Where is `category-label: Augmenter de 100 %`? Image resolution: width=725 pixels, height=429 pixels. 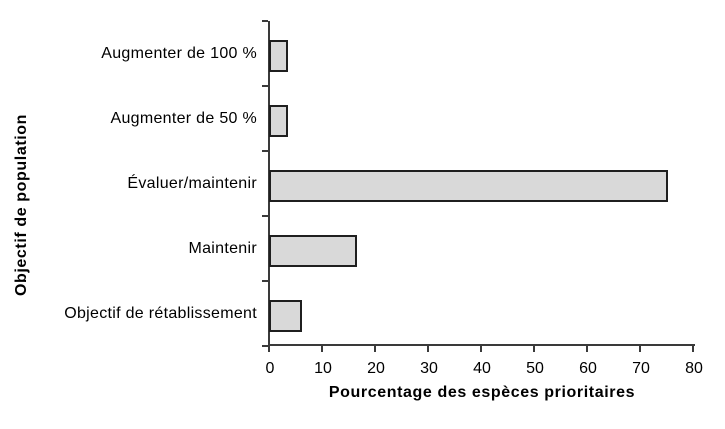
category-label: Augmenter de 100 % is located at coordinates (179, 53).